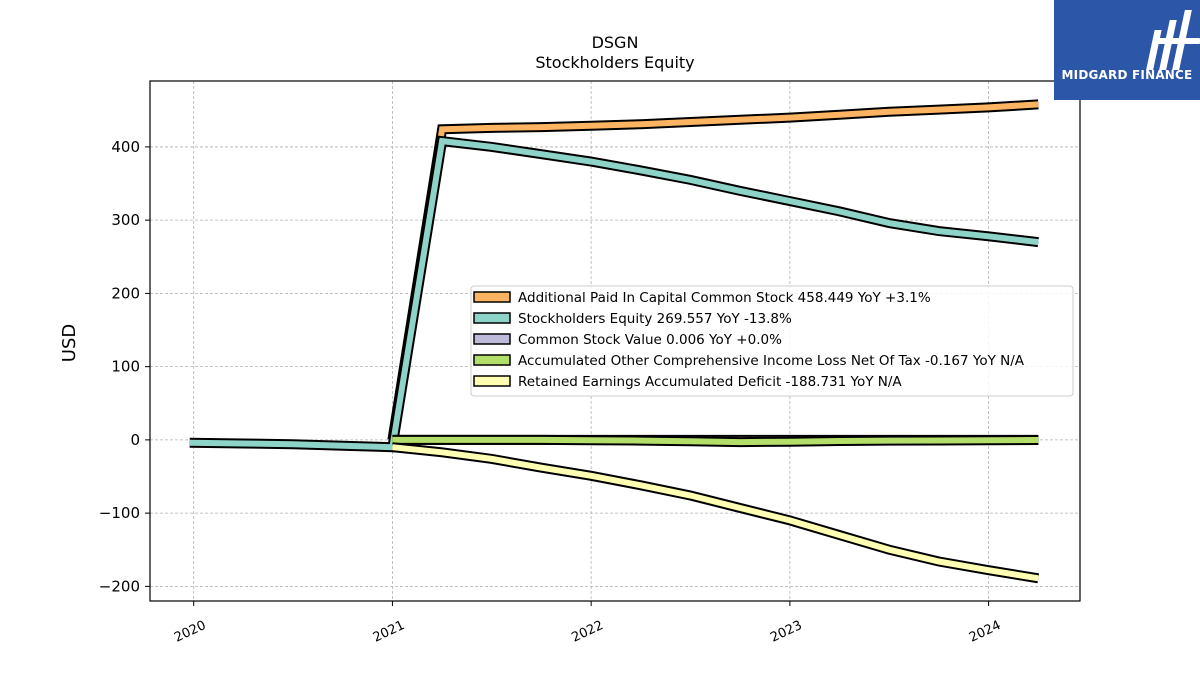 The width and height of the screenshot is (1200, 675). Describe the element at coordinates (125, 220) in the screenshot. I see `y-tick-label: 300` at that location.